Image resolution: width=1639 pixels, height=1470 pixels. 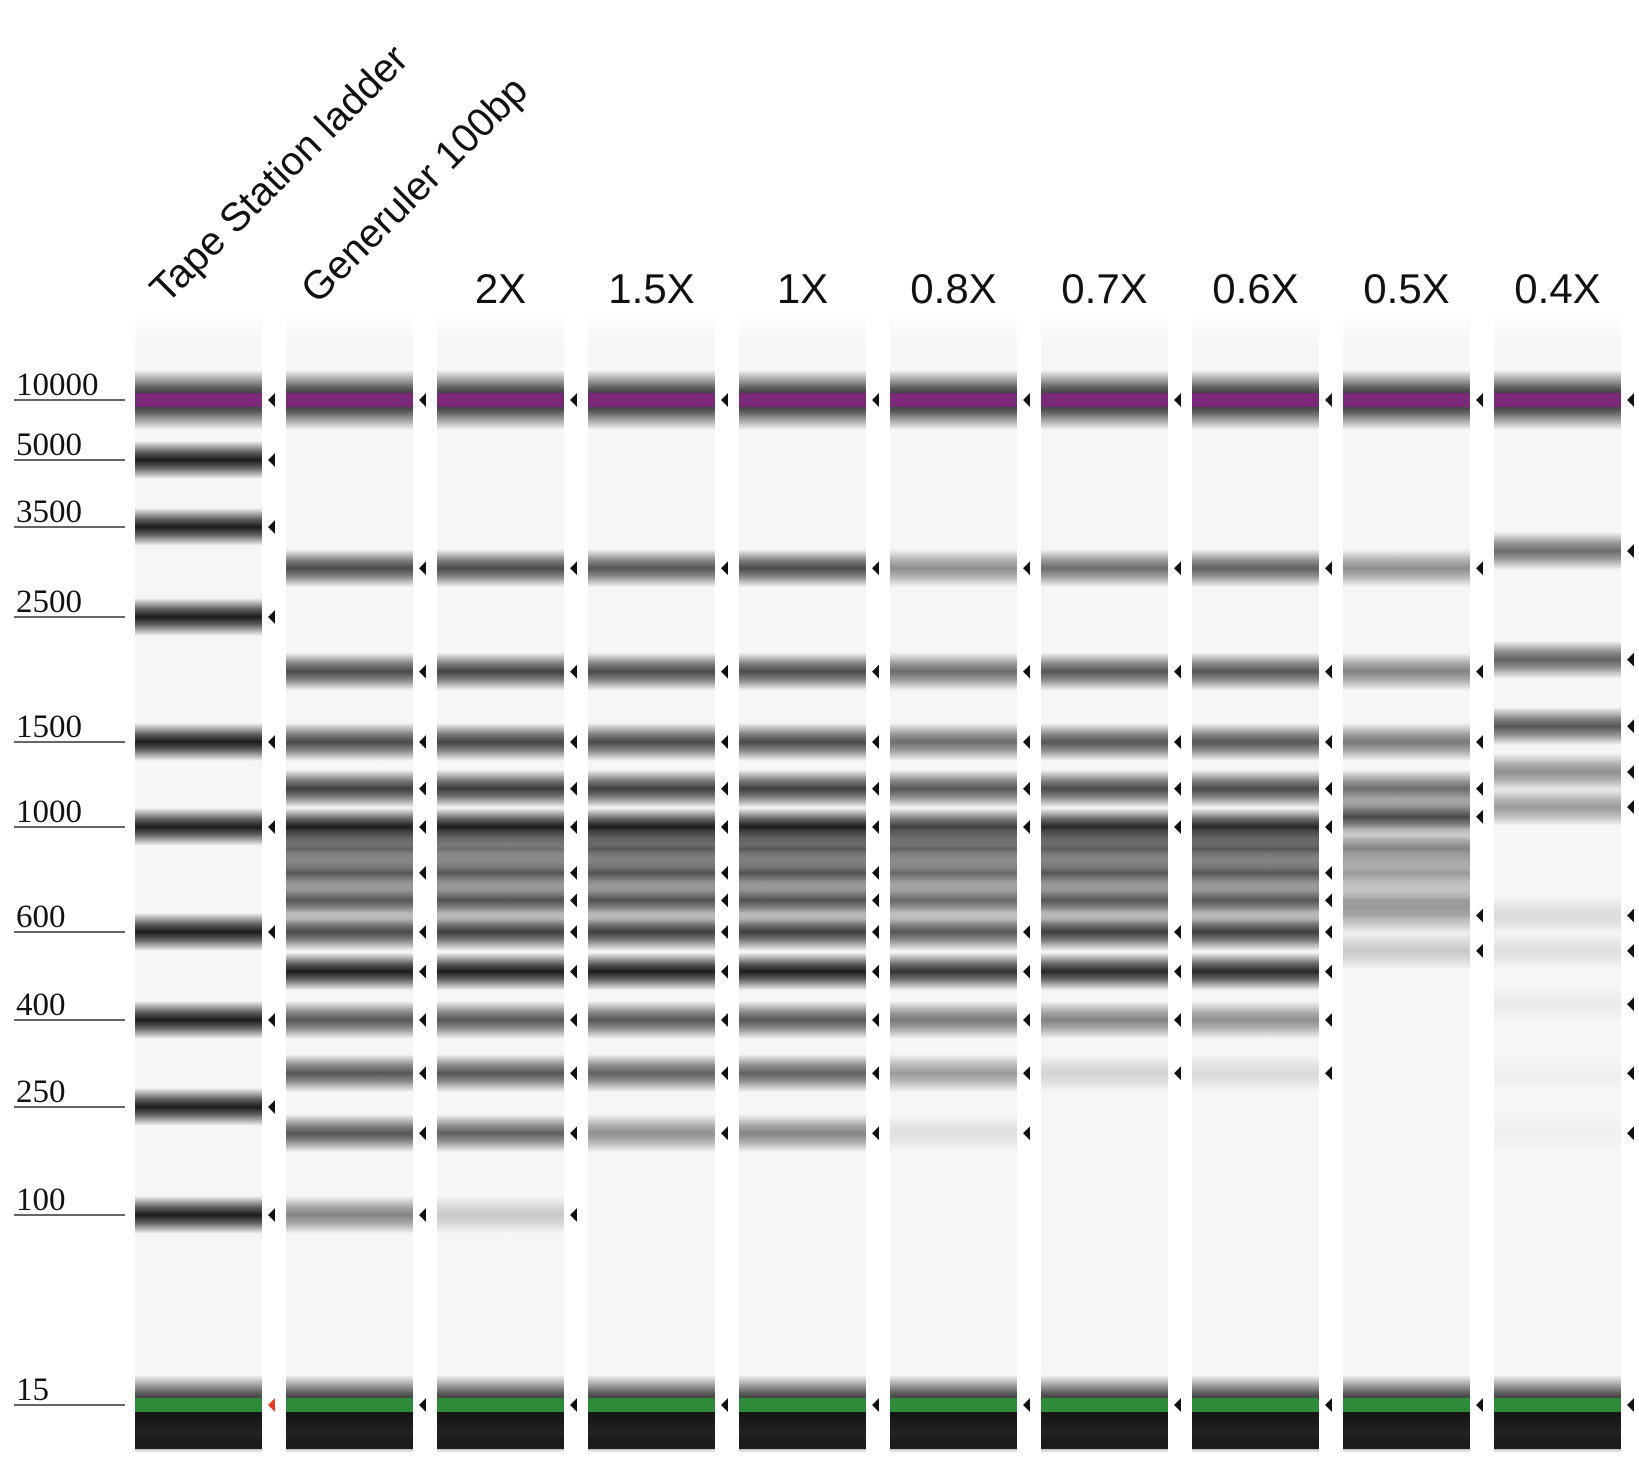 I want to click on size-marker-label: 15, so click(x=32, y=1390).